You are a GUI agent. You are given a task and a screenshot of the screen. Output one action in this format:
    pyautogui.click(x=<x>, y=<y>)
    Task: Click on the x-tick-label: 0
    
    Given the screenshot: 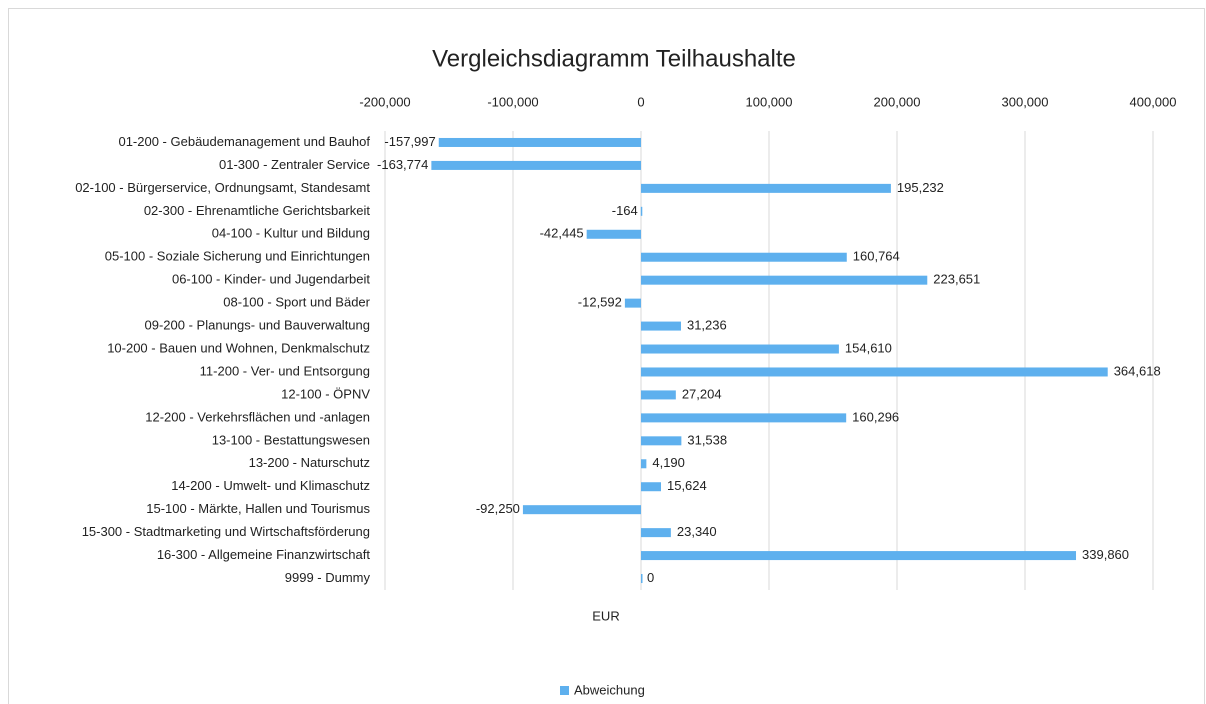 What is the action you would take?
    pyautogui.click(x=640, y=101)
    